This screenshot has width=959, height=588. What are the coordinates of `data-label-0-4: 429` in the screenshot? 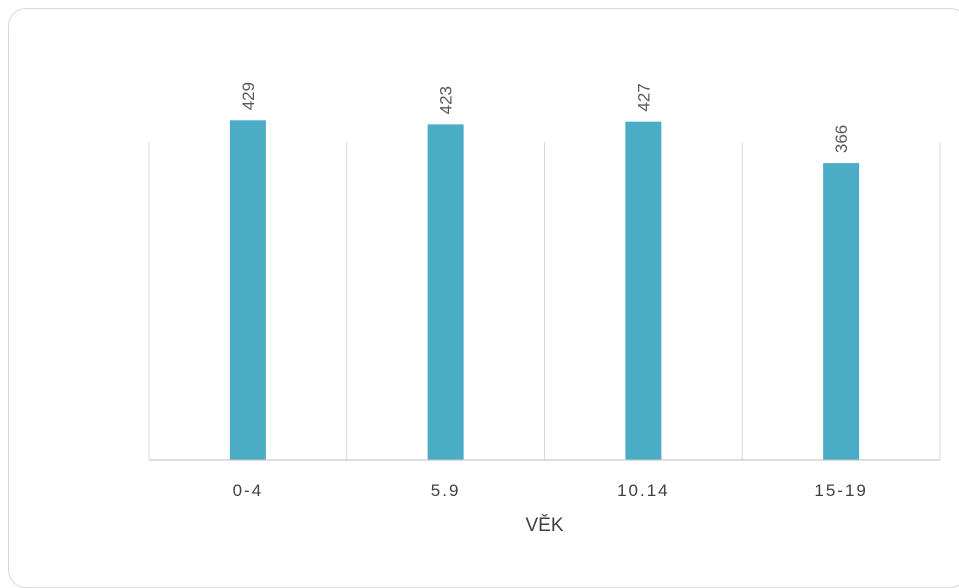 It's located at (248, 96).